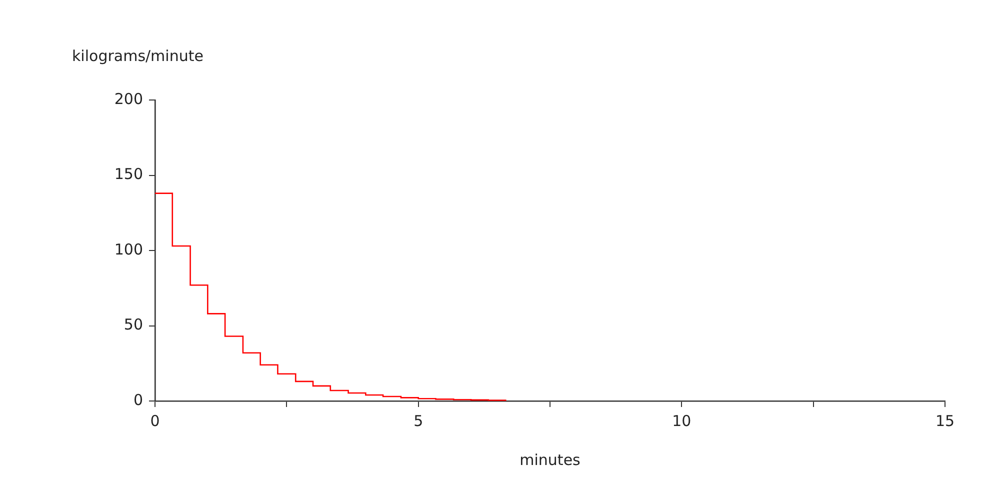 The image size is (986, 491). Describe the element at coordinates (550, 459) in the screenshot. I see `x-axis-title: minutes` at that location.